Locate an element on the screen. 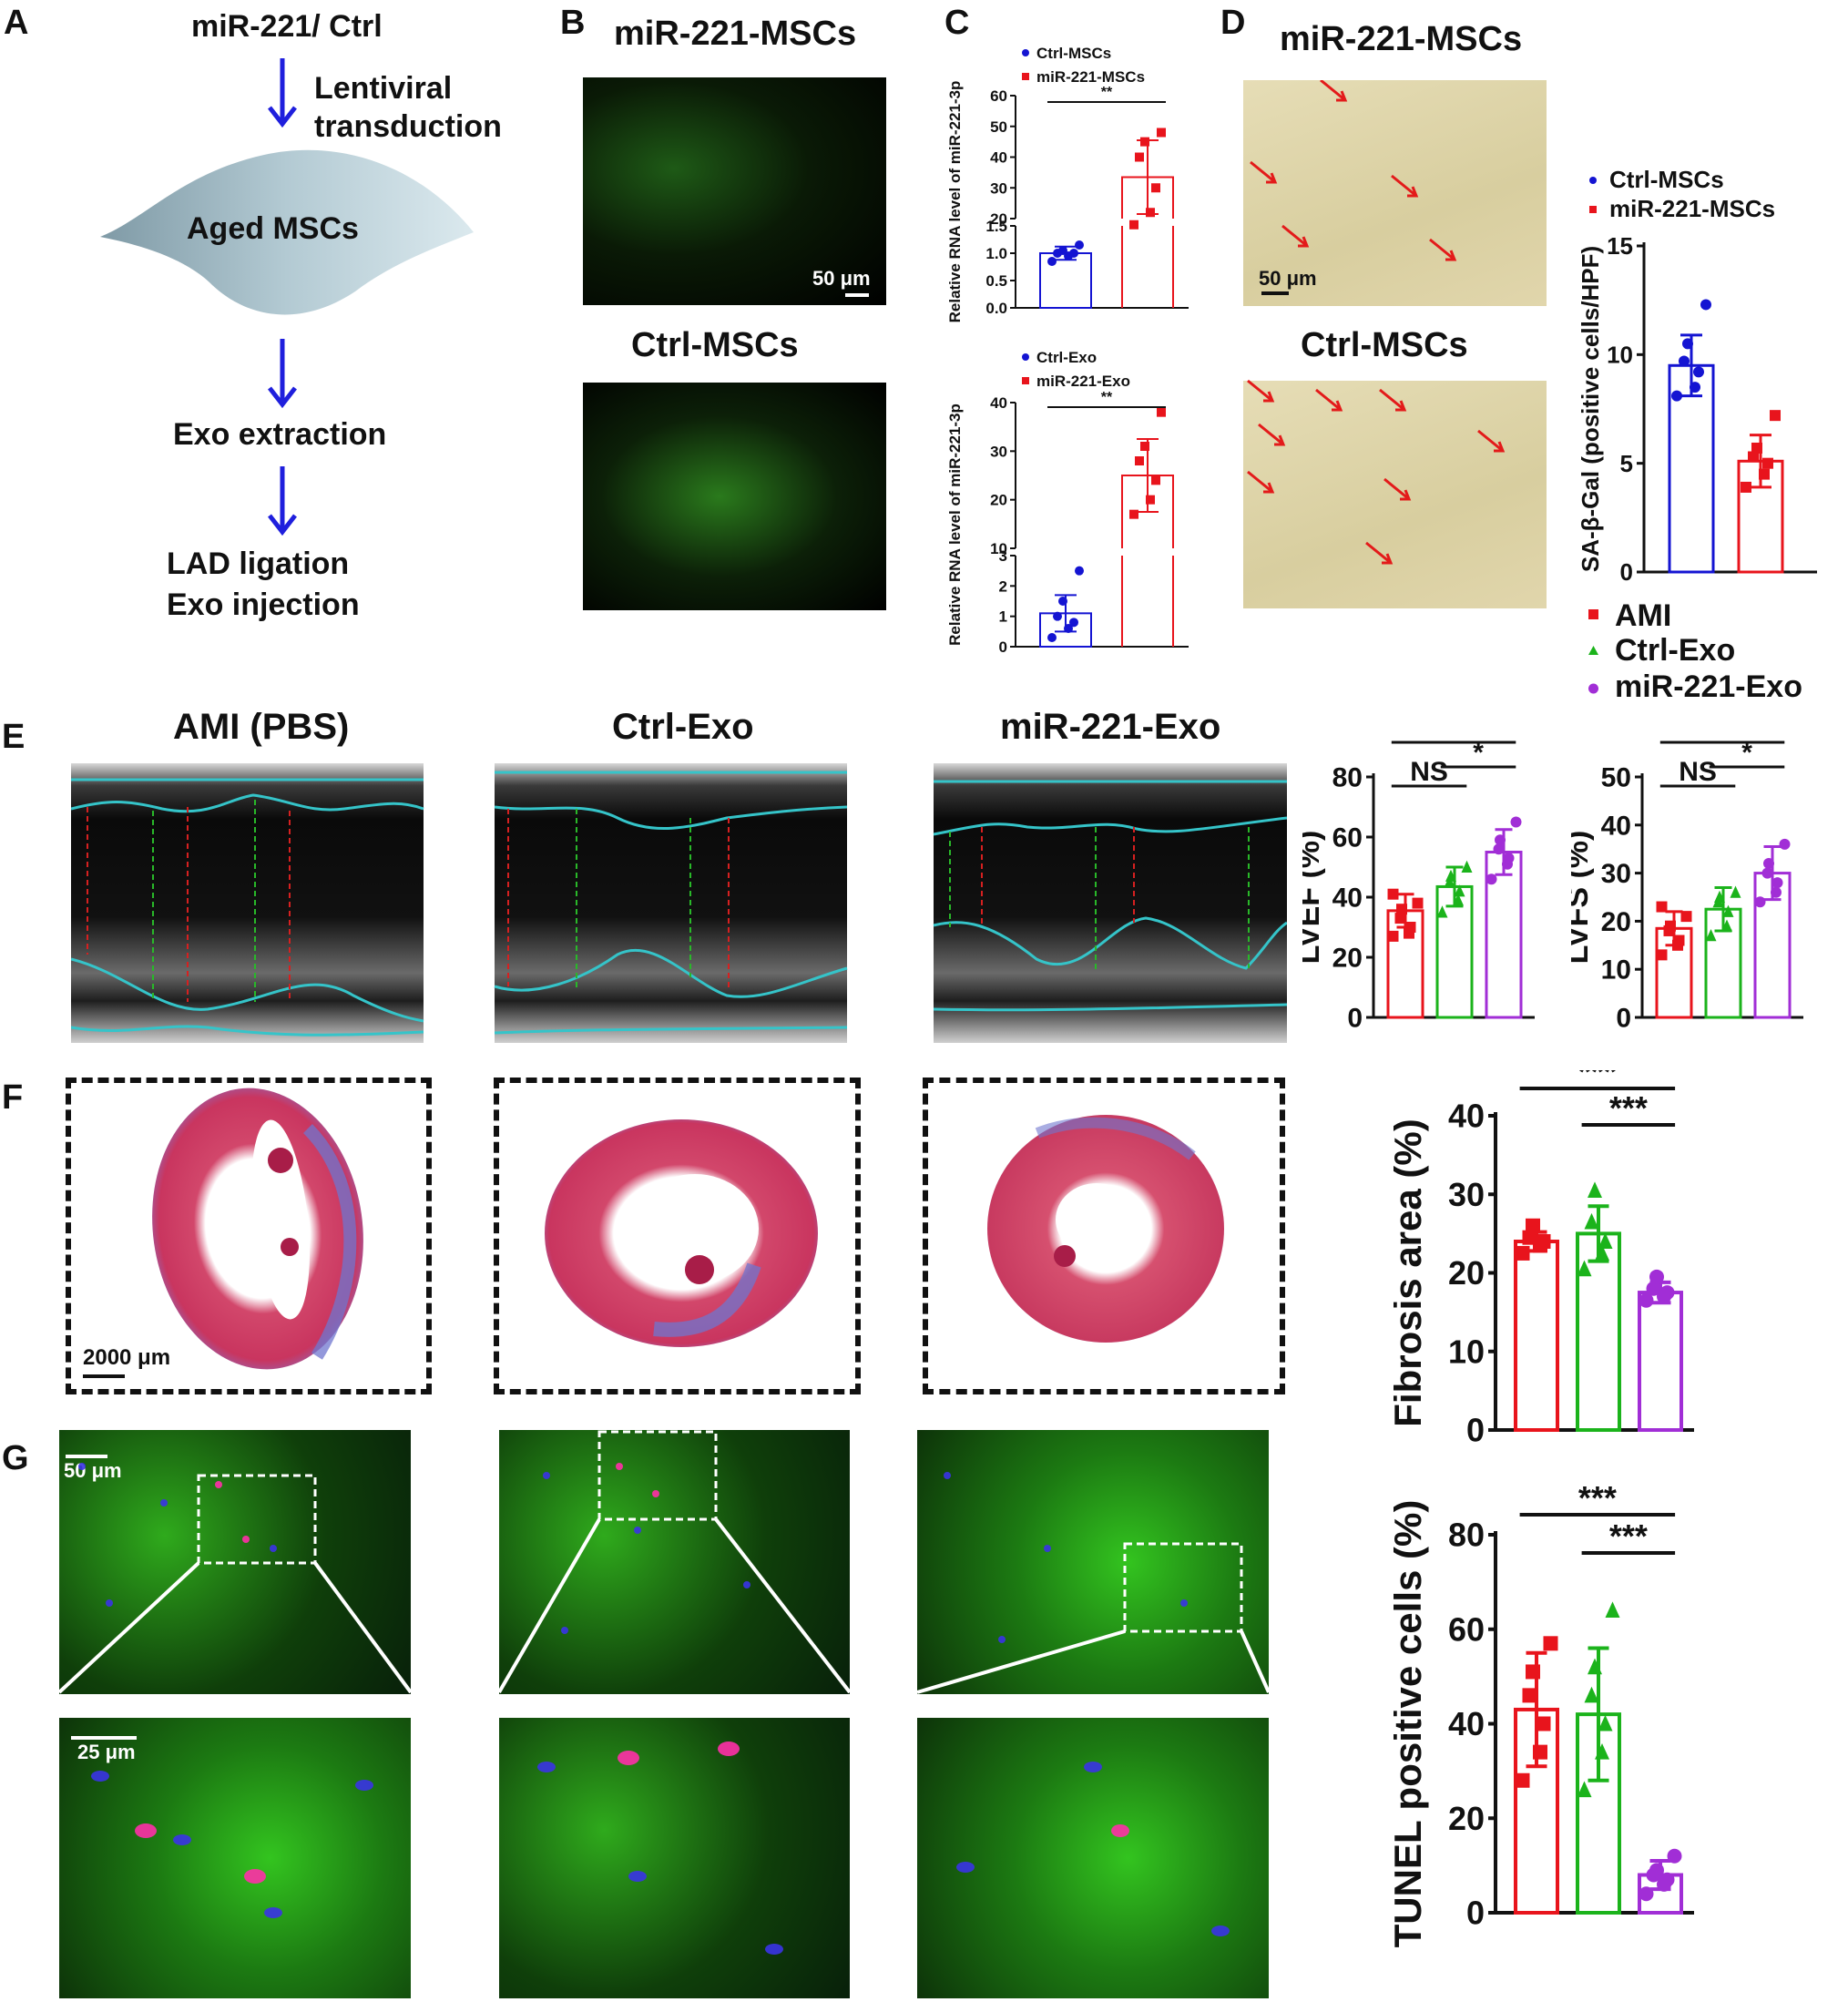 The width and height of the screenshot is (1848, 2002). panel-label-e: E is located at coordinates (14, 737).